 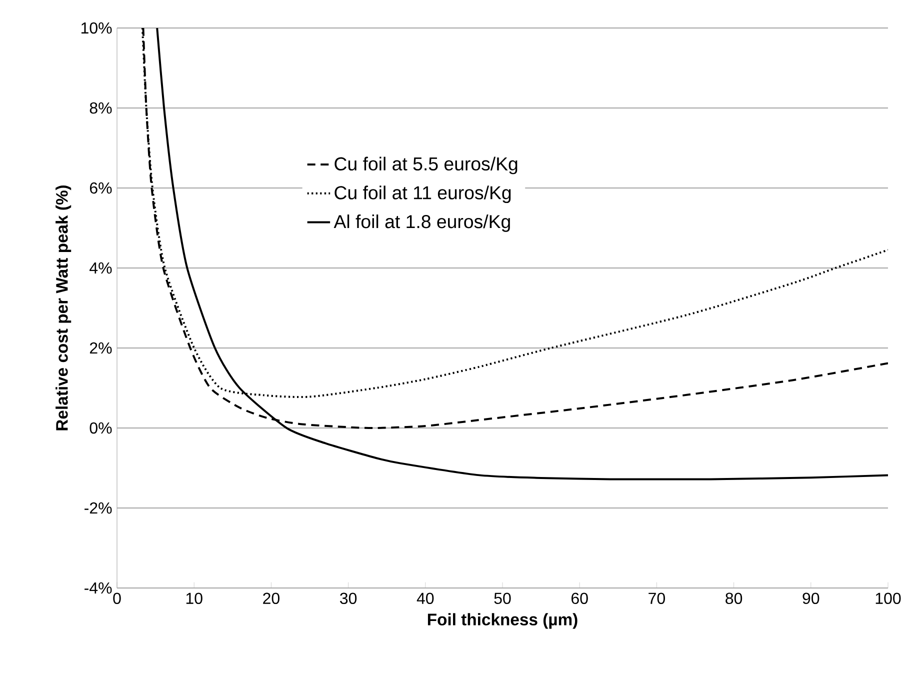 I want to click on y-tick-label: 10%, so click(x=96, y=28).